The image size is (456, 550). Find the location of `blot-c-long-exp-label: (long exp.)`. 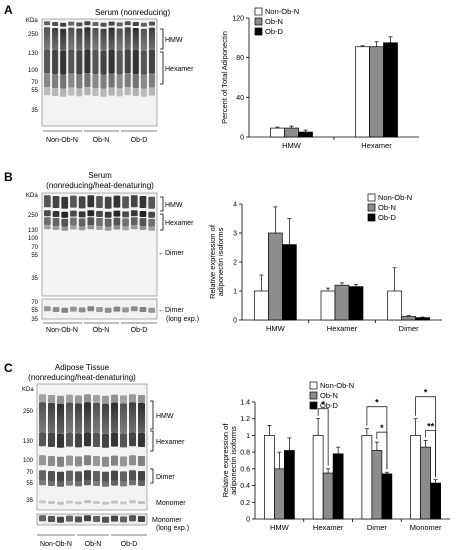

blot-c-long-exp-label: (long exp.) is located at coordinates (172, 528).